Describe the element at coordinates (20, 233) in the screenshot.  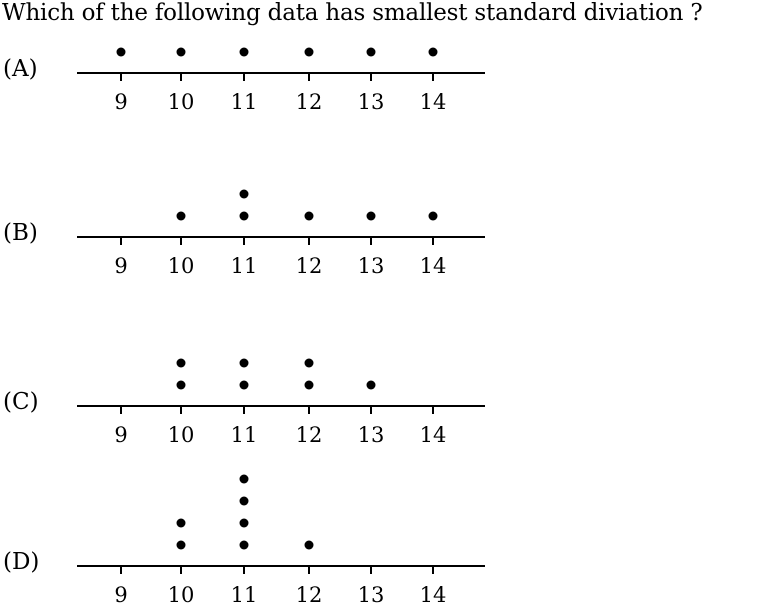
I see `option-label: (B)` at that location.